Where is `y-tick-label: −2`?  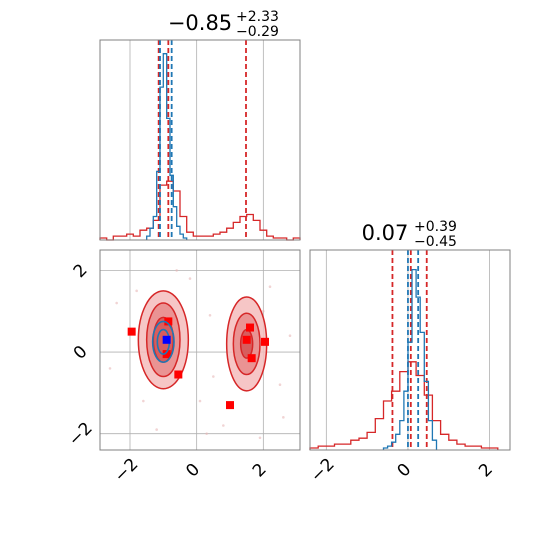
y-tick-label: −2 is located at coordinates (81, 434).